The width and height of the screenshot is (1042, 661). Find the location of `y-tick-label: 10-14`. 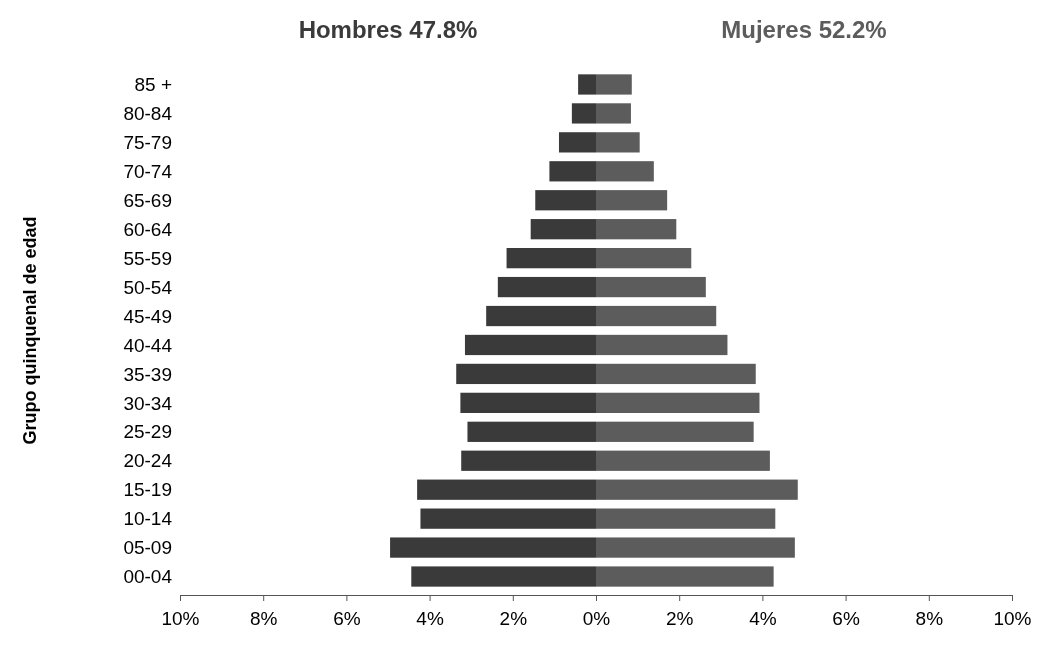

y-tick-label: 10-14 is located at coordinates (148, 519).